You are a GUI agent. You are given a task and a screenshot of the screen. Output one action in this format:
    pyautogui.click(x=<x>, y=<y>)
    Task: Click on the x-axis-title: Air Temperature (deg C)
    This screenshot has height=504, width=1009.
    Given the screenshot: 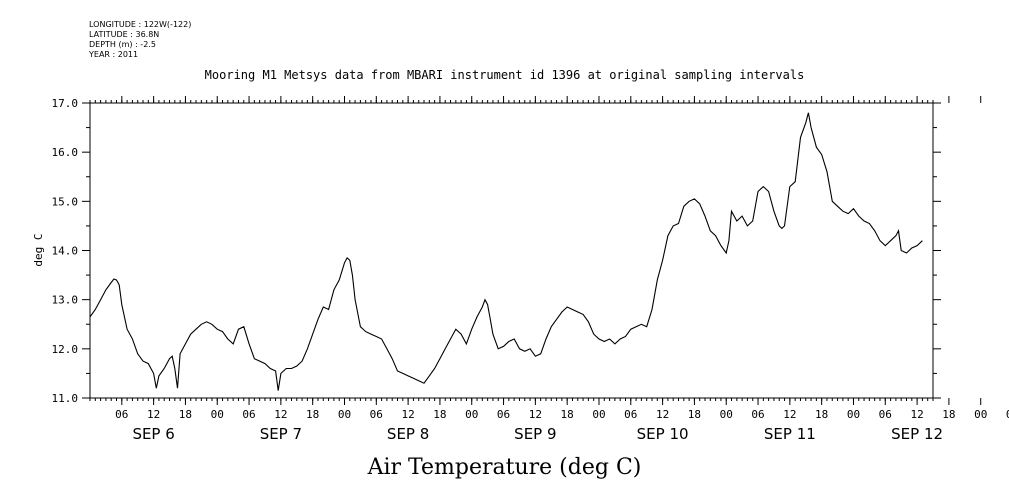 What is the action you would take?
    pyautogui.click(x=504, y=467)
    